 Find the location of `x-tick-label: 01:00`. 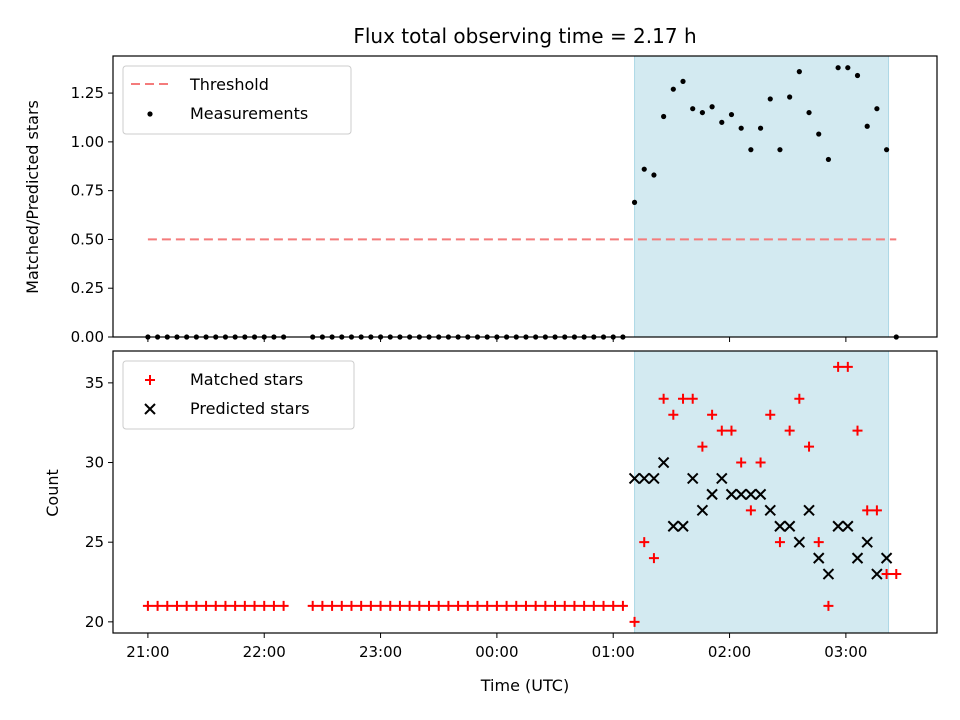

x-tick-label: 01:00 is located at coordinates (613, 652).